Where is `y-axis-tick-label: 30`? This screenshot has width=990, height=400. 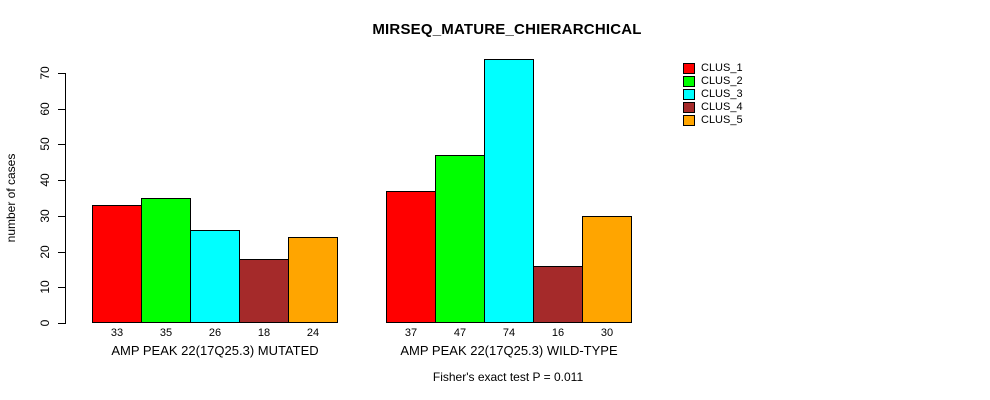
y-axis-tick-label: 30 is located at coordinates (45, 216).